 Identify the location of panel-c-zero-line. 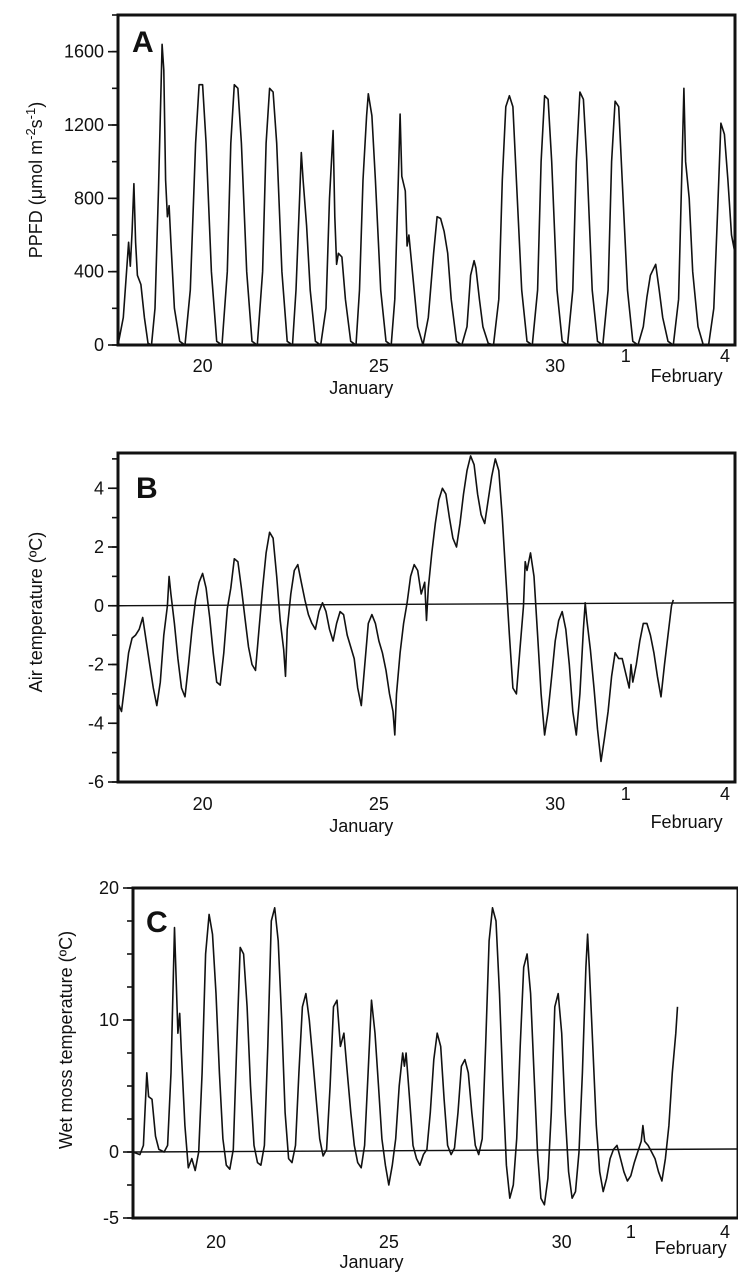
(435, 1150).